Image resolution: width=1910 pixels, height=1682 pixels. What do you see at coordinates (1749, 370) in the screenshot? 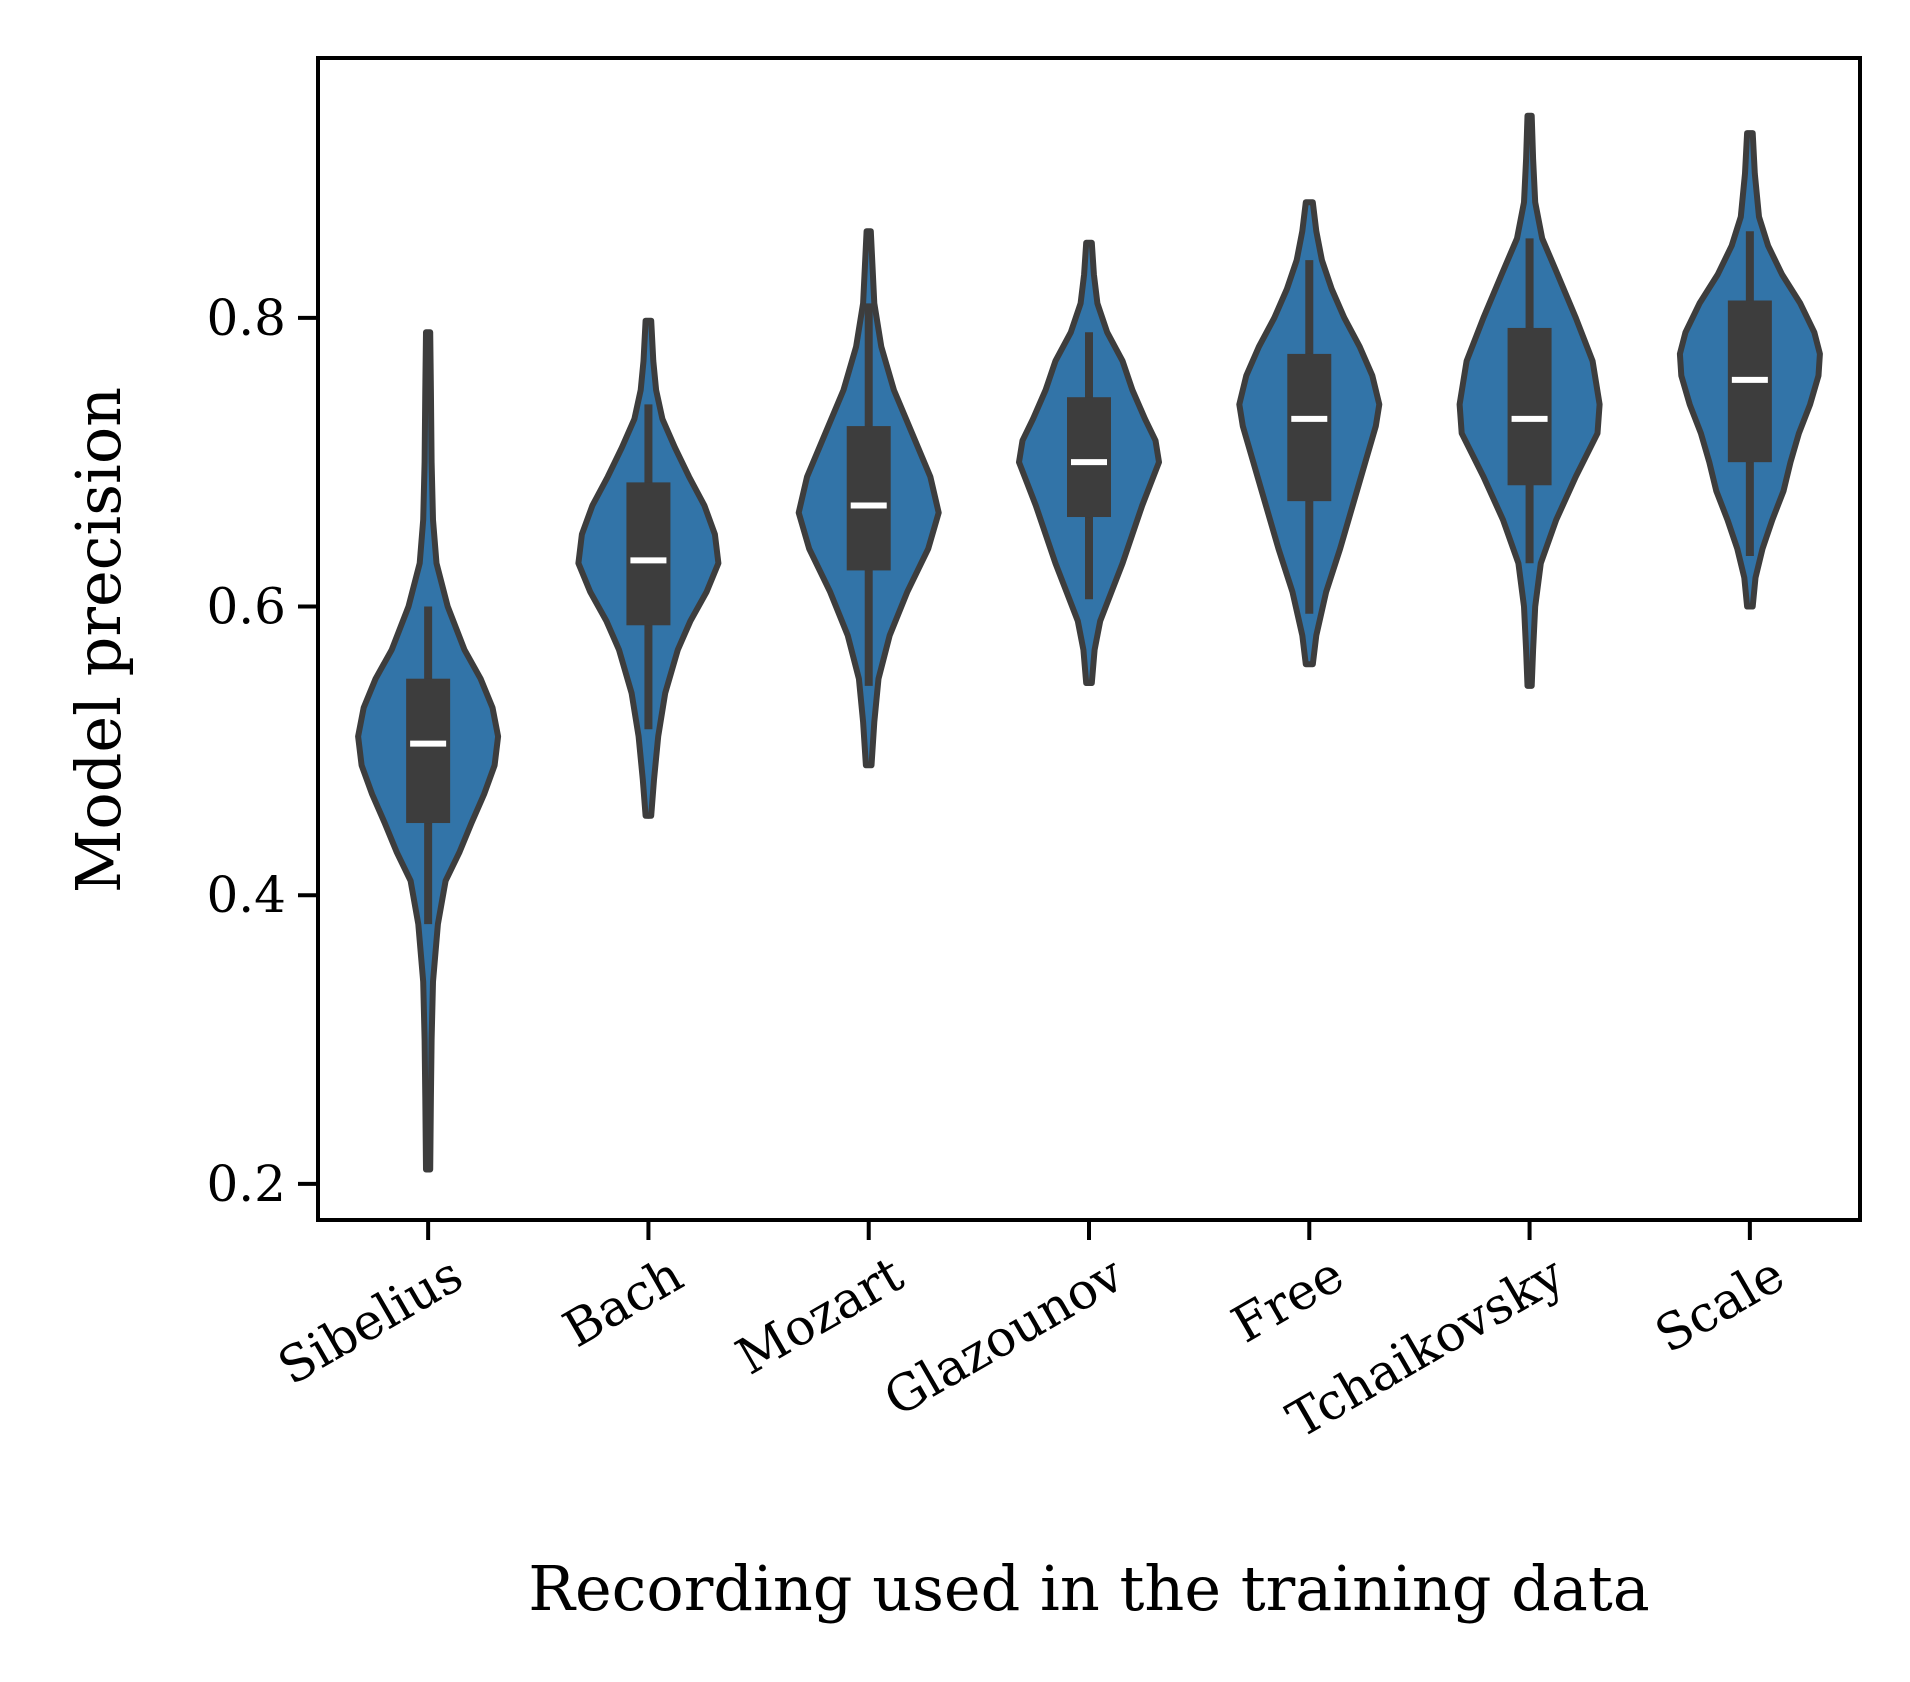
I see `violin-scale` at bounding box center [1749, 370].